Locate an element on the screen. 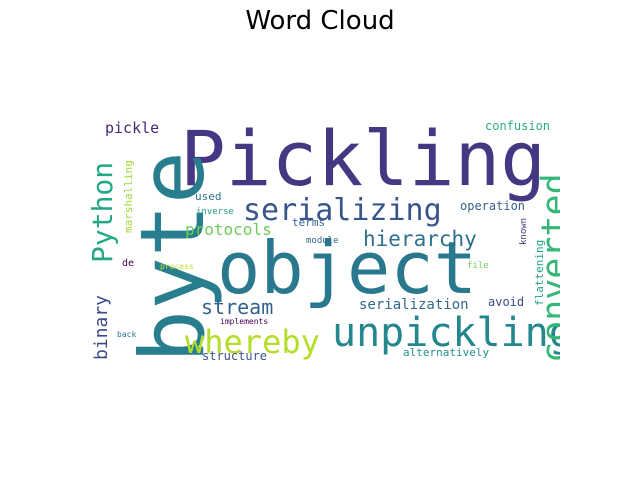 The image size is (640, 480). word-back: back is located at coordinates (126, 334).